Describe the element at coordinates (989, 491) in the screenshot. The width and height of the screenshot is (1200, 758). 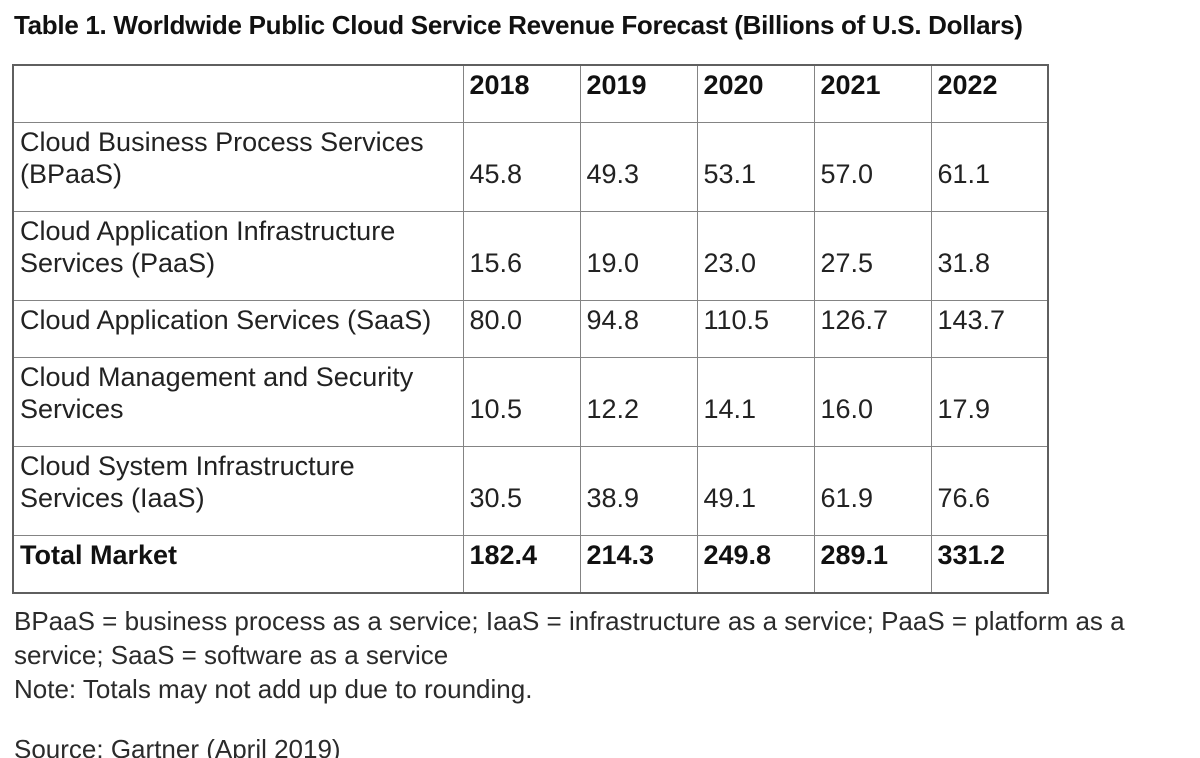
I see `value-cell: 76.6` at that location.